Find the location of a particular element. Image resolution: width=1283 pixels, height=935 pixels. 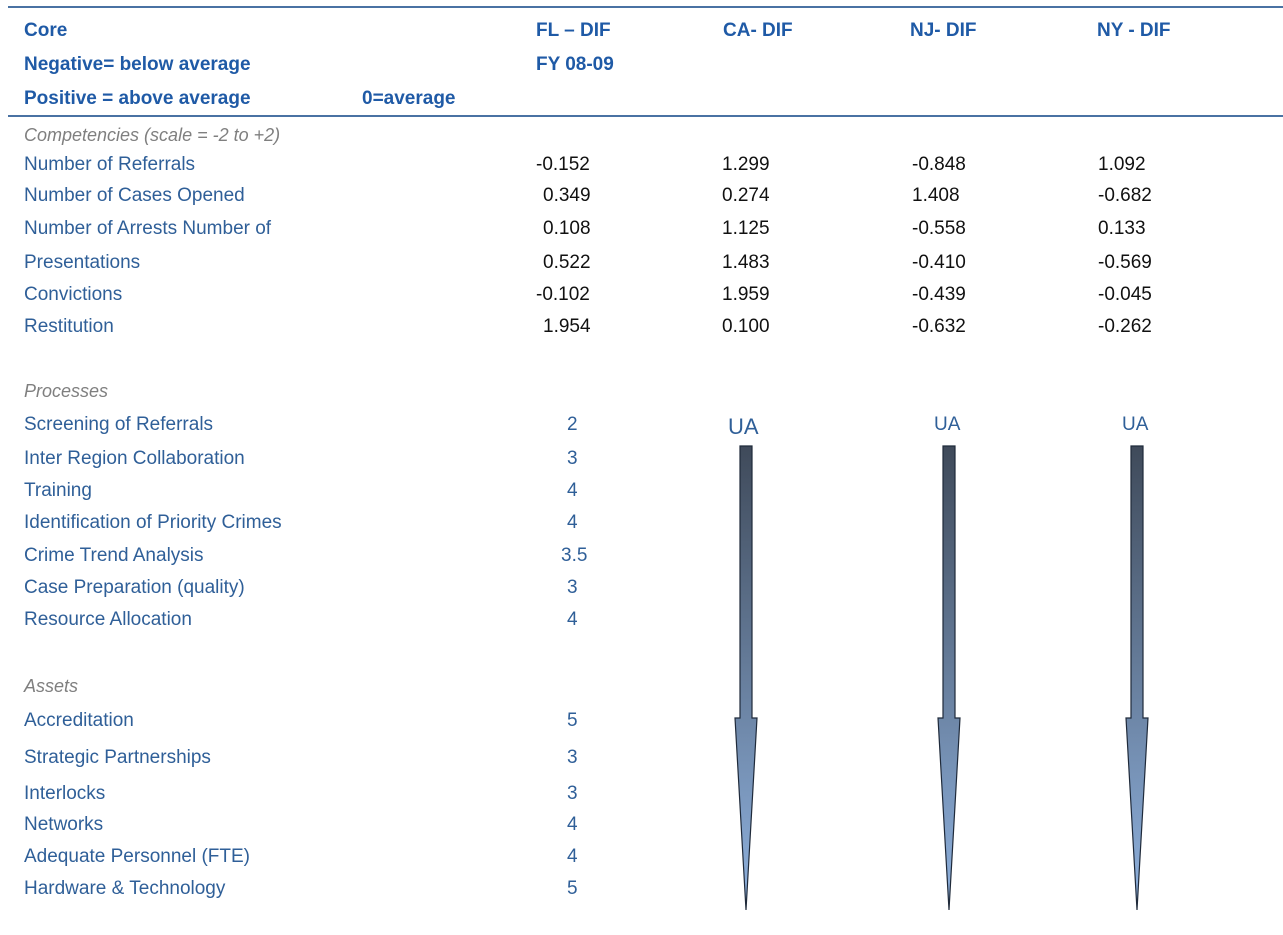

ny-value: 0.133 is located at coordinates (1122, 228).